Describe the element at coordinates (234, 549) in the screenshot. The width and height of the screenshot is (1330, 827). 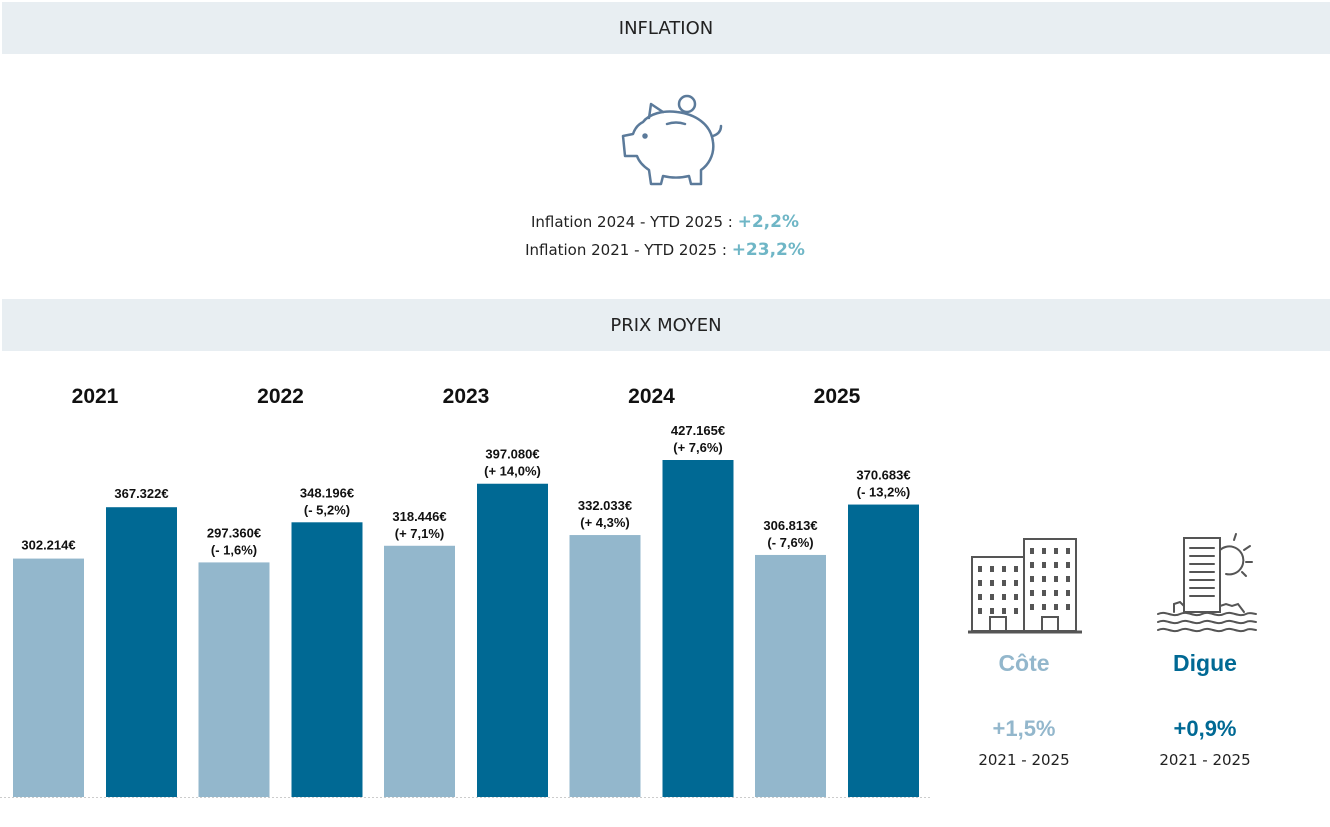
I see `bar-change-label: (- 1,6%)` at that location.